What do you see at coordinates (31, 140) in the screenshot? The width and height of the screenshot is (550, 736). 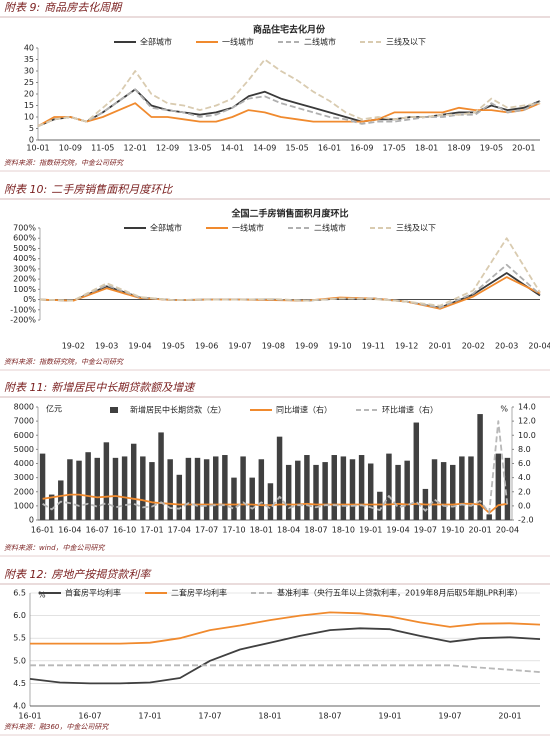 I see `y-tick-label: 0` at bounding box center [31, 140].